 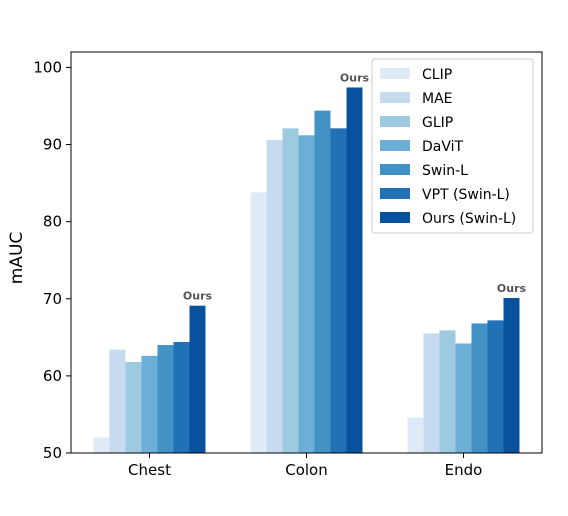 I want to click on x-tick-label: Chest, so click(x=149, y=470).